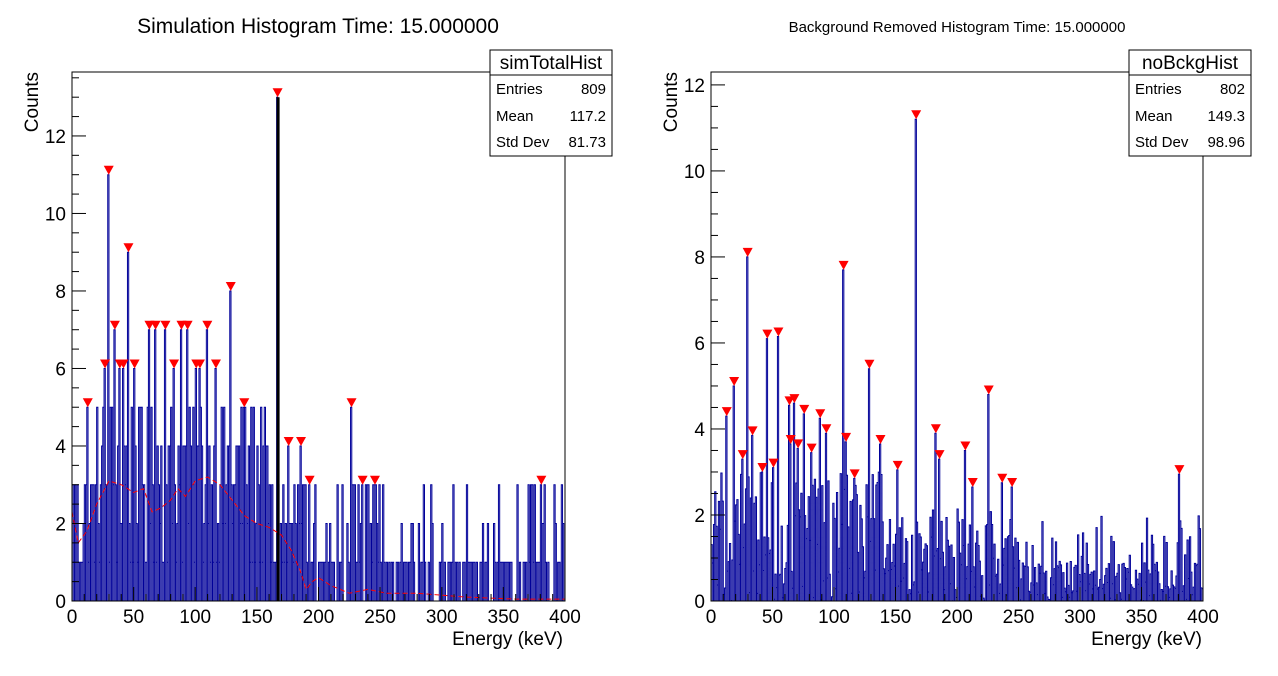 The image size is (1278, 676). I want to click on y-axis-ticks: 0 2 4 6 8 10 12, so click(65, 345).